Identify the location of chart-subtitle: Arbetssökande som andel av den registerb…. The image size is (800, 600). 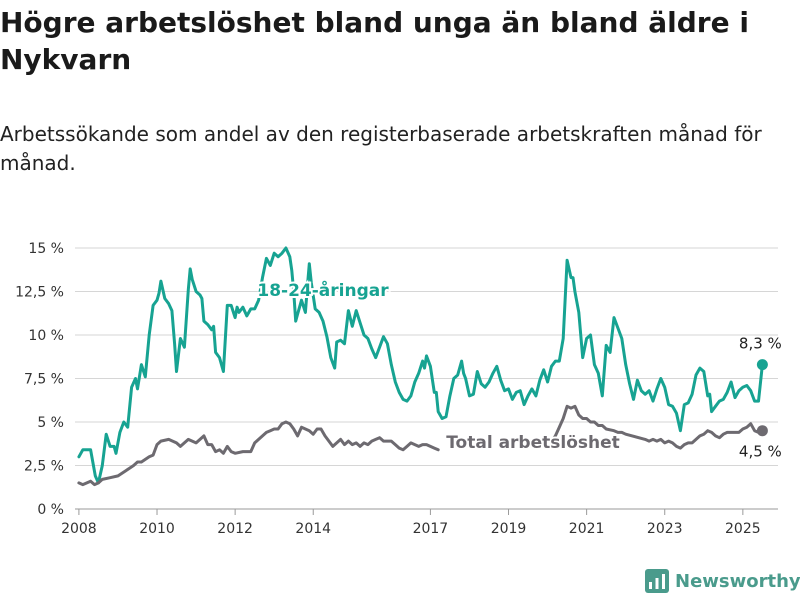
(381, 148).